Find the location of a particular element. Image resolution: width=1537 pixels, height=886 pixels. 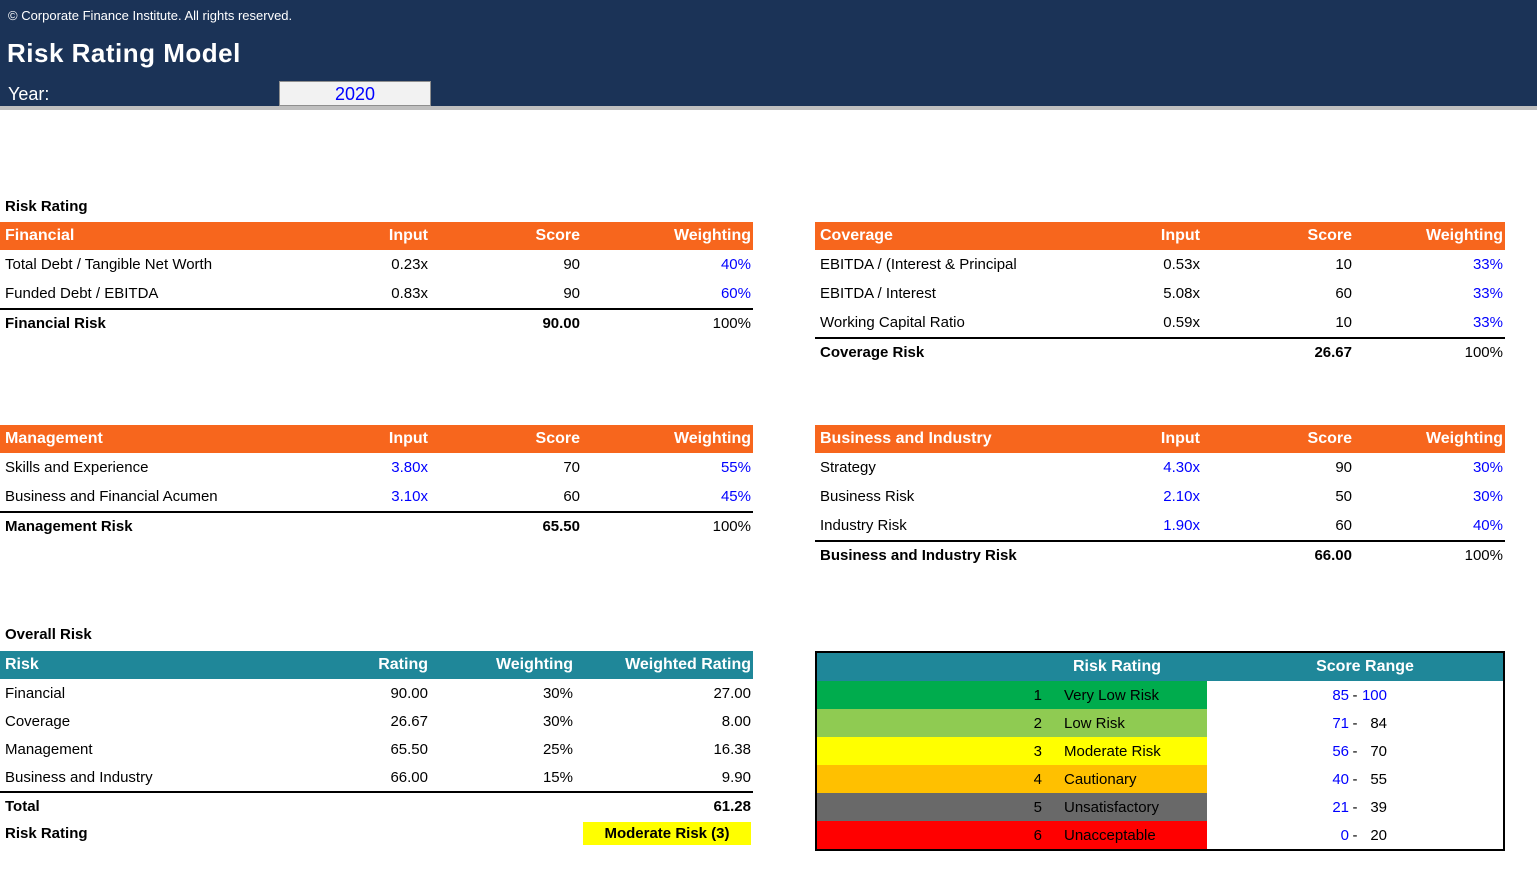

table-row: Funded Debt / EBITDA 0.83x 90 60% is located at coordinates (376, 293).